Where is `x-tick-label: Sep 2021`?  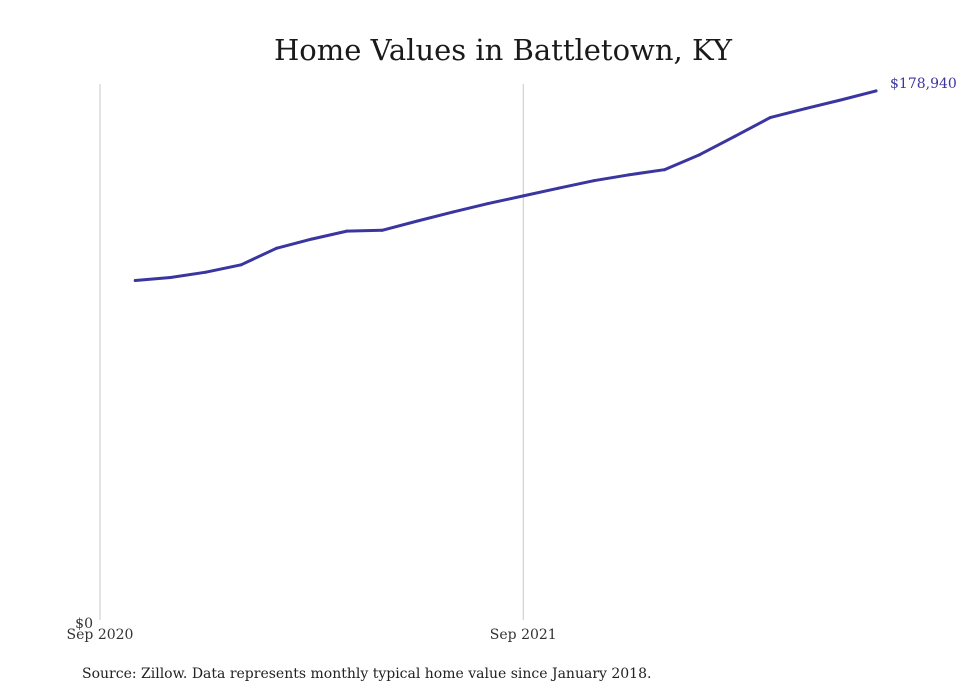
x-tick-label: Sep 2021 is located at coordinates (523, 635).